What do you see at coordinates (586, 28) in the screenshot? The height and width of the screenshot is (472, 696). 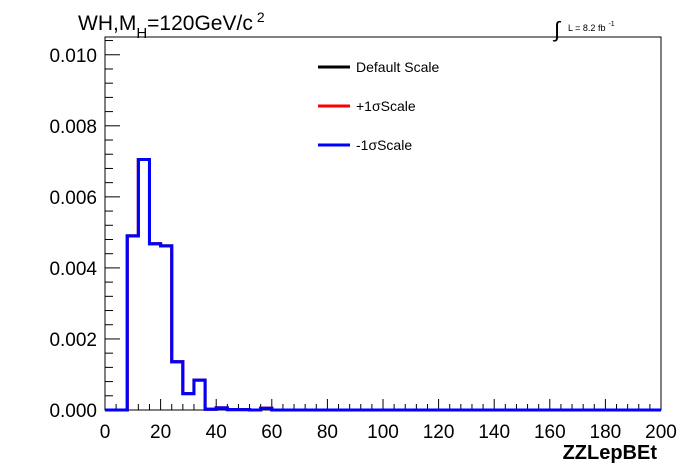 I see `luminosity-text: L = 8.2 fb` at bounding box center [586, 28].